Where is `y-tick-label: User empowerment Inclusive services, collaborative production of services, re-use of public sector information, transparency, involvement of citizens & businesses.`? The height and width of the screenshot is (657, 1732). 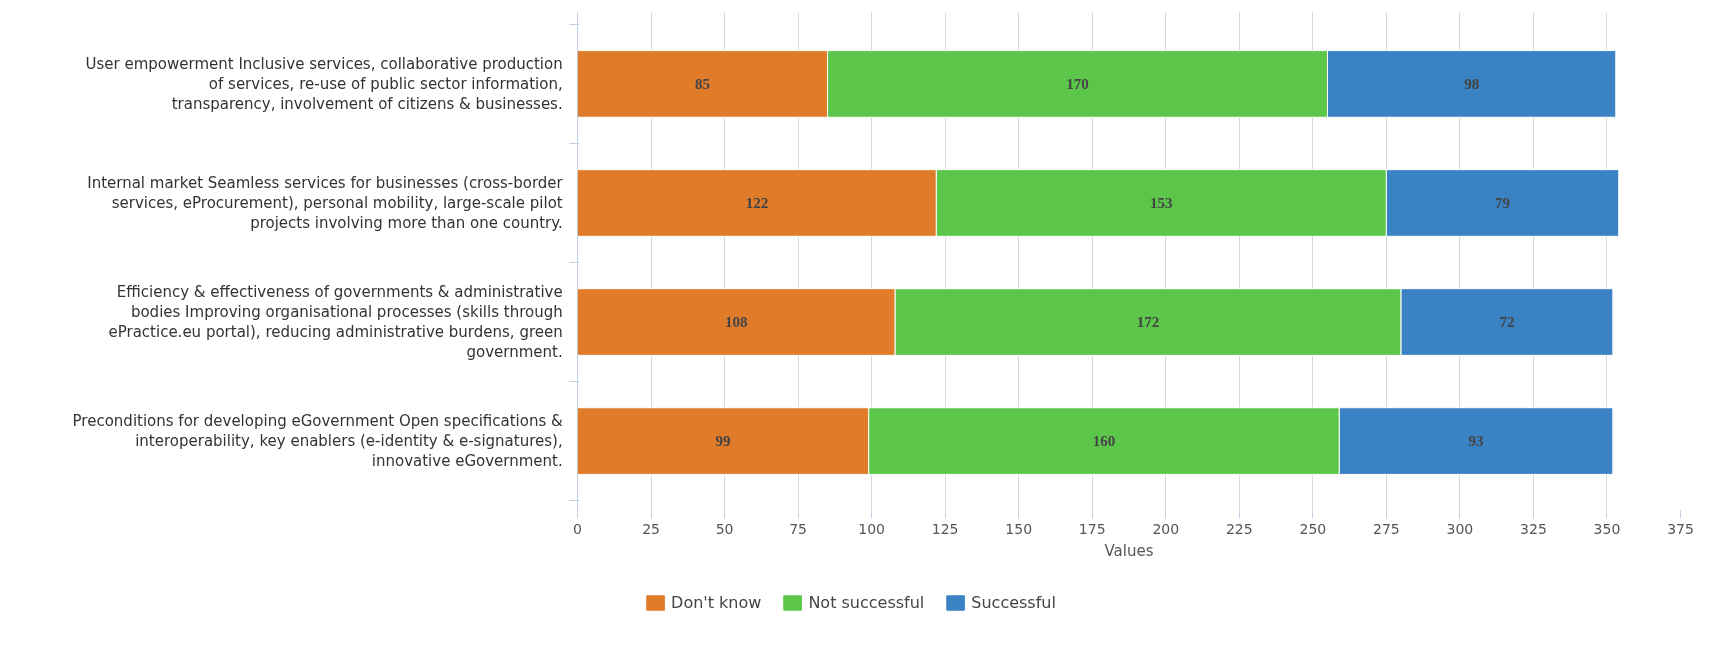 y-tick-label: User empowerment Inclusive services, collaborative production of services, re-use of public sector information, transparency, involvement of citizens & businesses. is located at coordinates (324, 83).